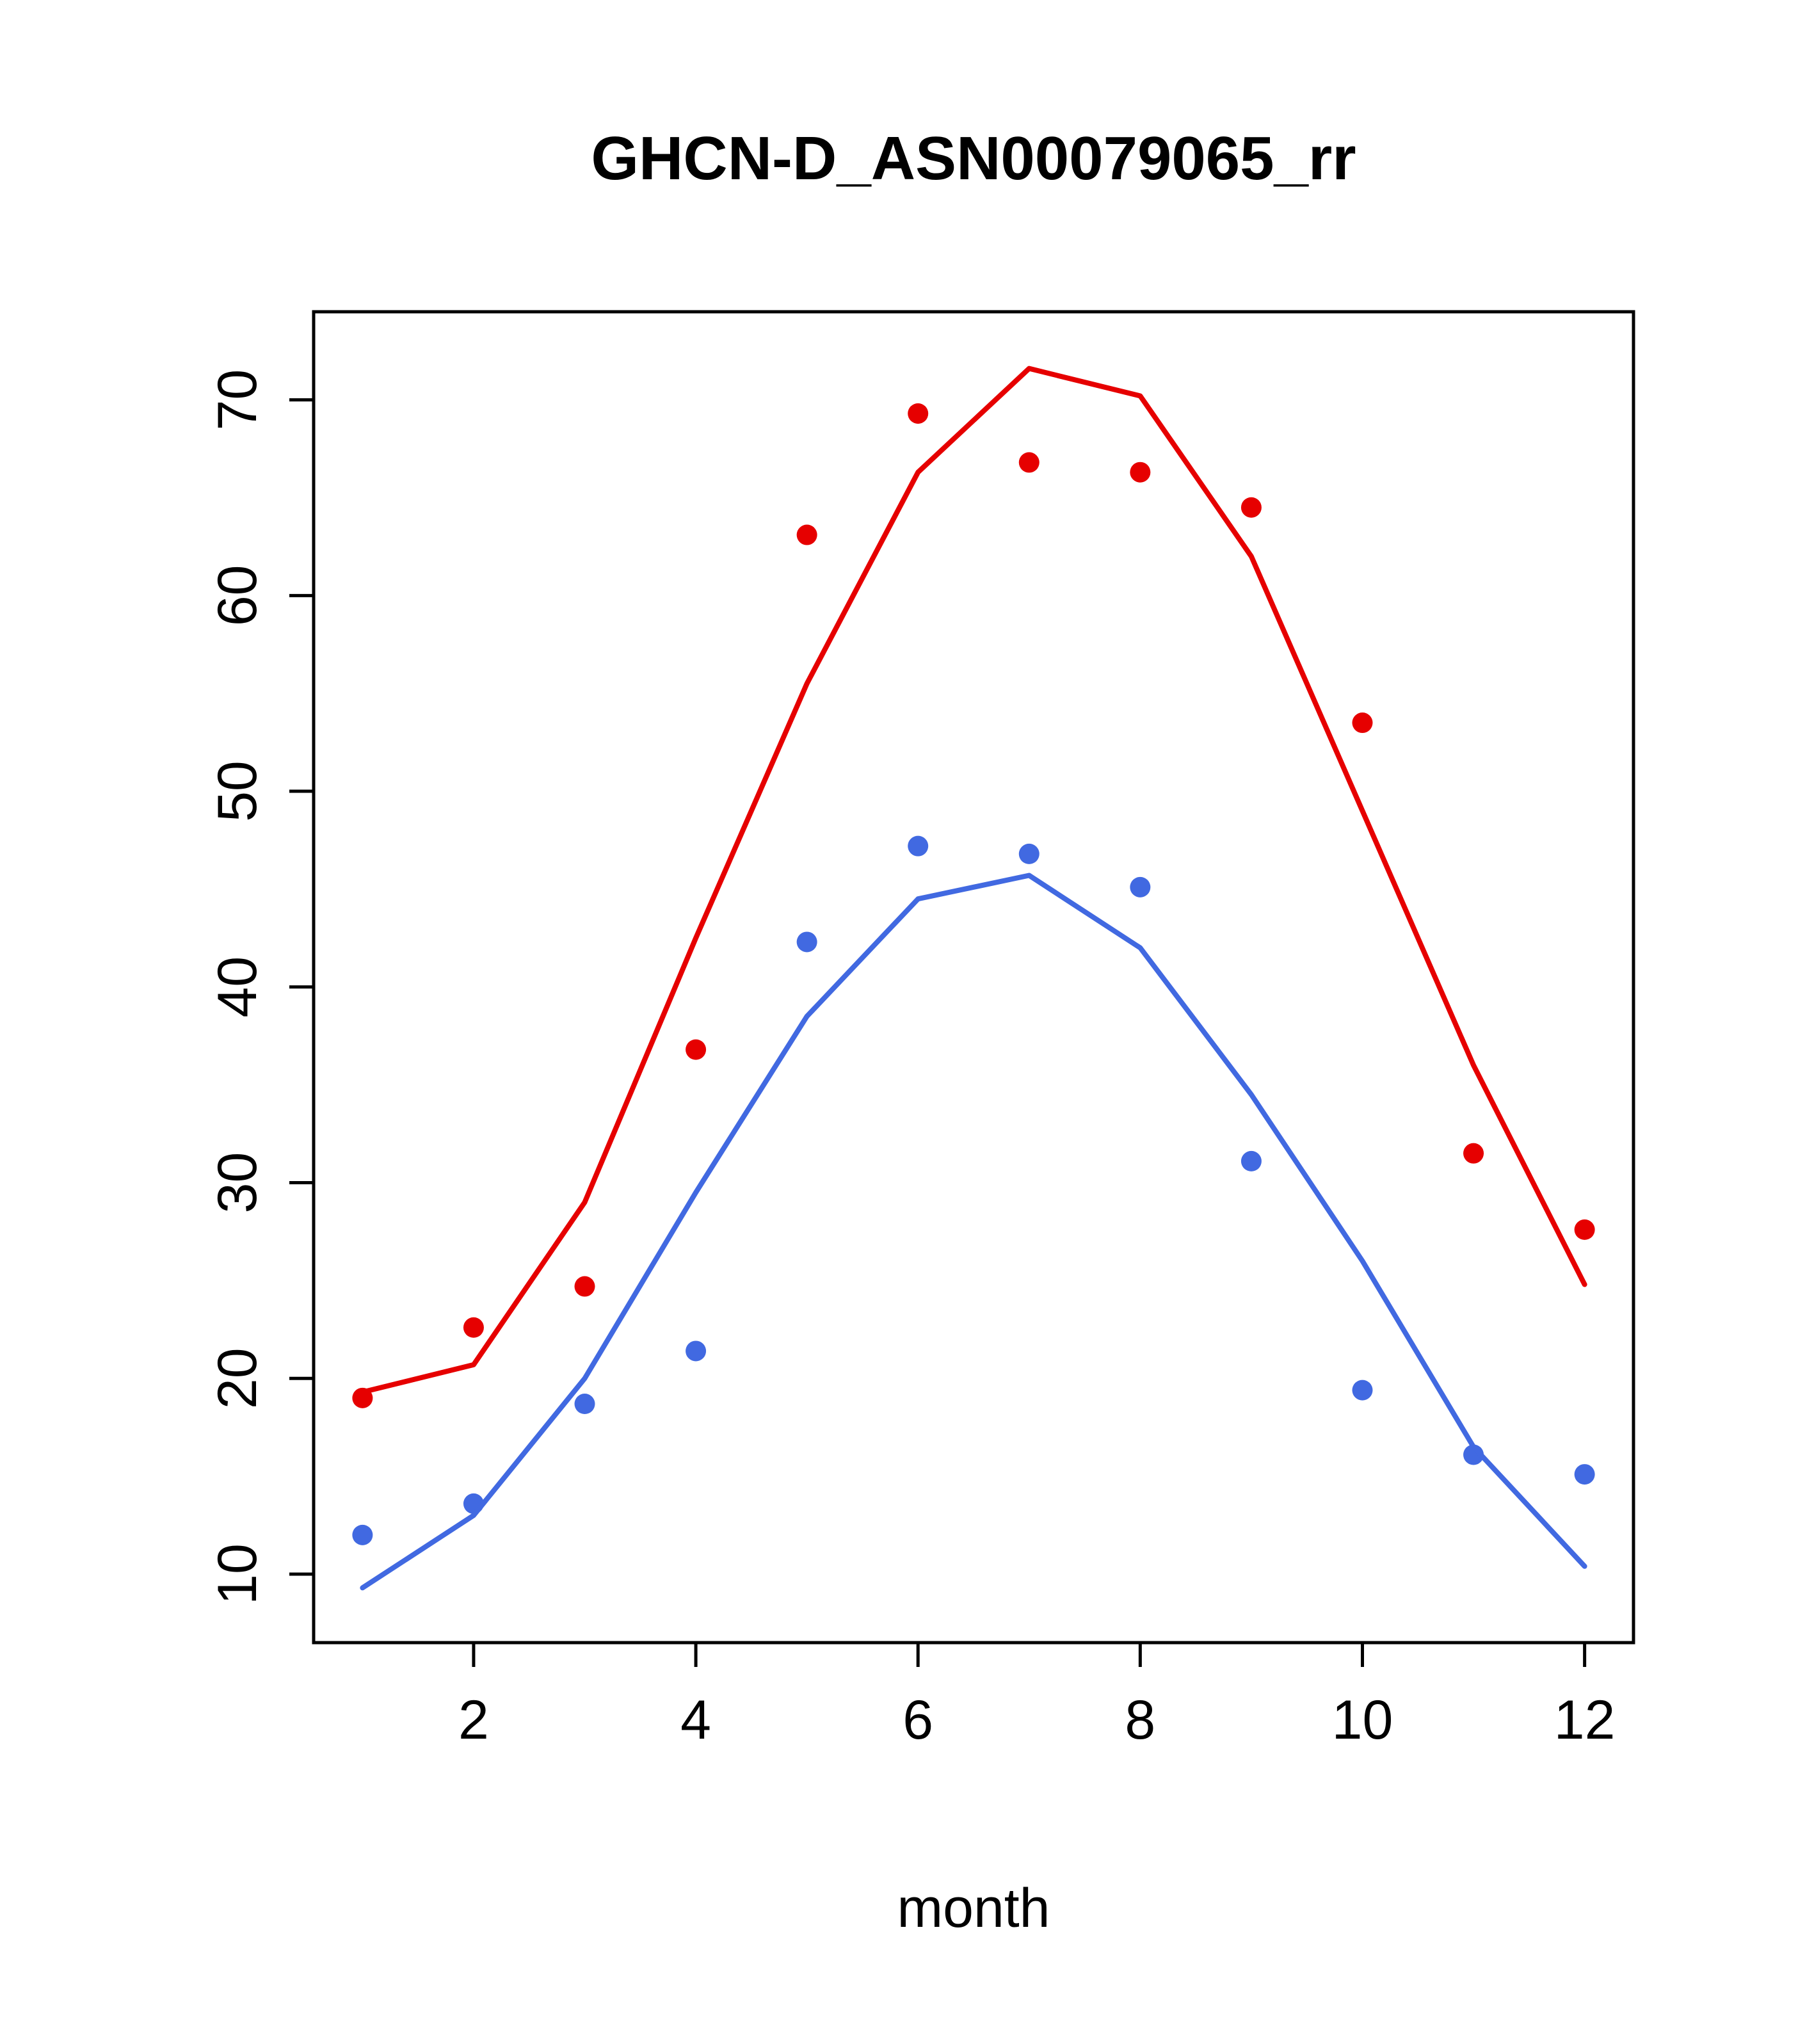  I want to click on x-tick-label: 6, so click(918, 1720).